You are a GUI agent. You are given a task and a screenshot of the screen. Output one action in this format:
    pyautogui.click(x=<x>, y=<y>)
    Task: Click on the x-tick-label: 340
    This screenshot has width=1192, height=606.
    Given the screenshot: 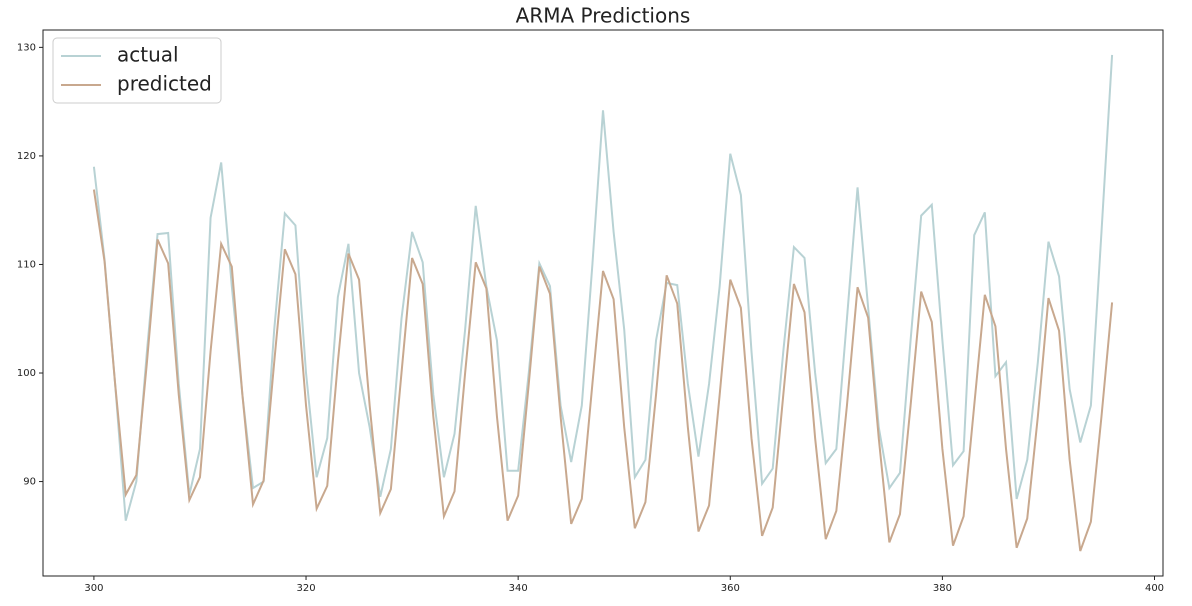 What is the action you would take?
    pyautogui.click(x=518, y=588)
    